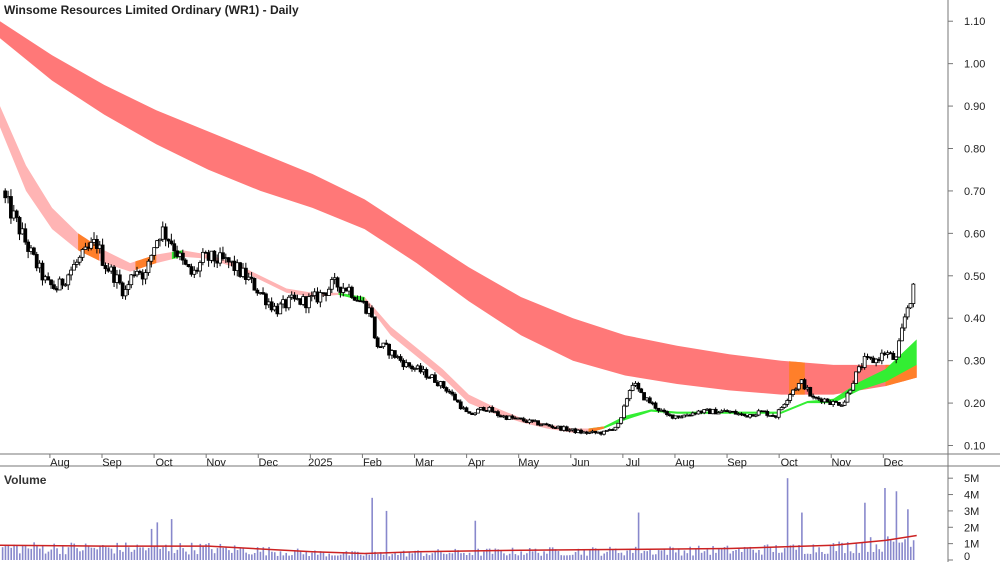 The image size is (1000, 562). What do you see at coordinates (372, 463) in the screenshot?
I see `x-tick-label: Feb` at bounding box center [372, 463].